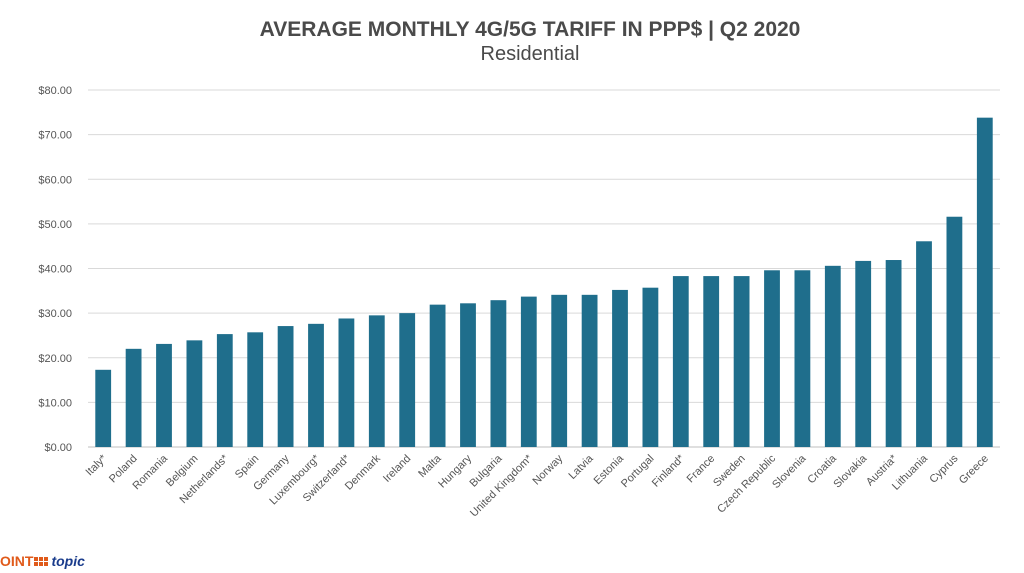  I want to click on x-tick-label: Ireland, so click(397, 469).